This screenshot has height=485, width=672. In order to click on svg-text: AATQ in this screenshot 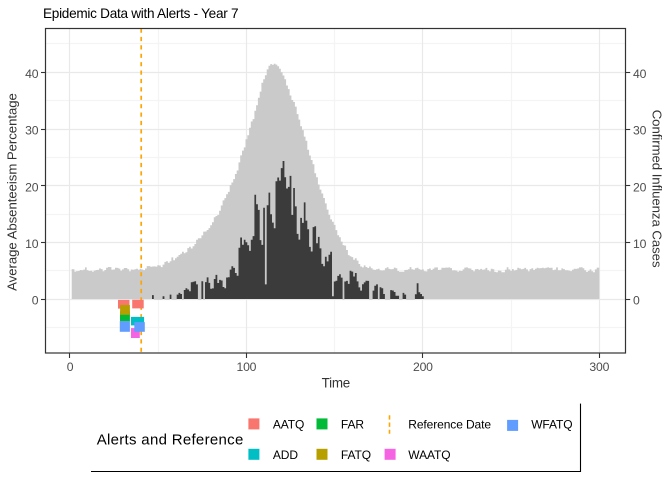, I will do `click(288, 425)`.